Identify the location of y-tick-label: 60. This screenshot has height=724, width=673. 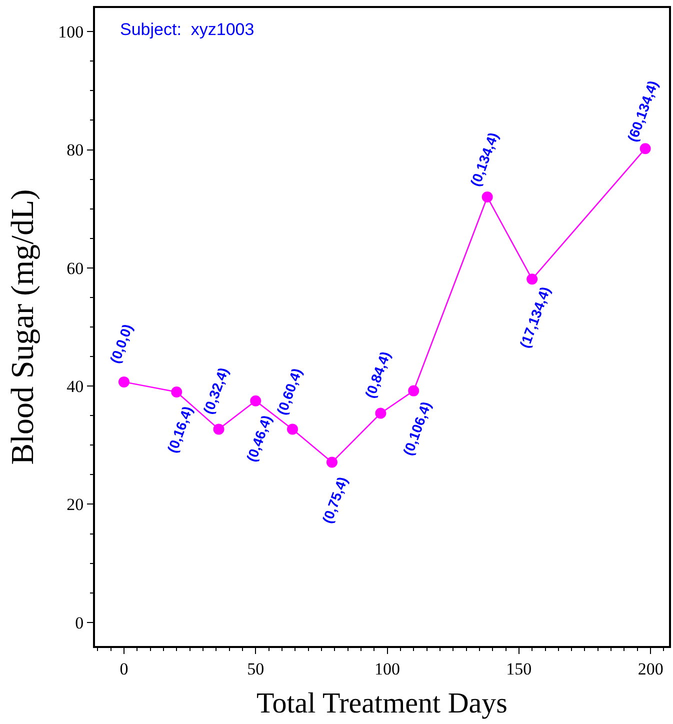
(75, 268).